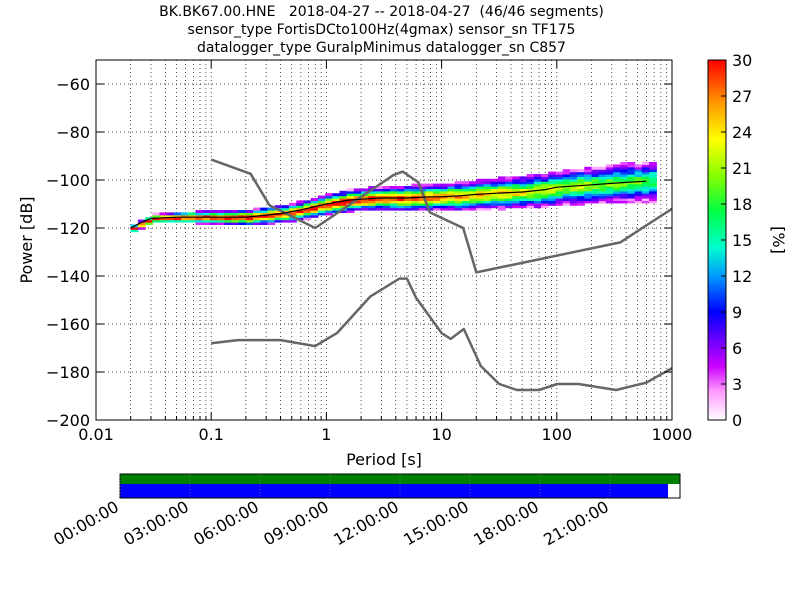 This screenshot has width=800, height=600. Describe the element at coordinates (742, 276) in the screenshot. I see `colorbar-tick-label: 12` at that location.